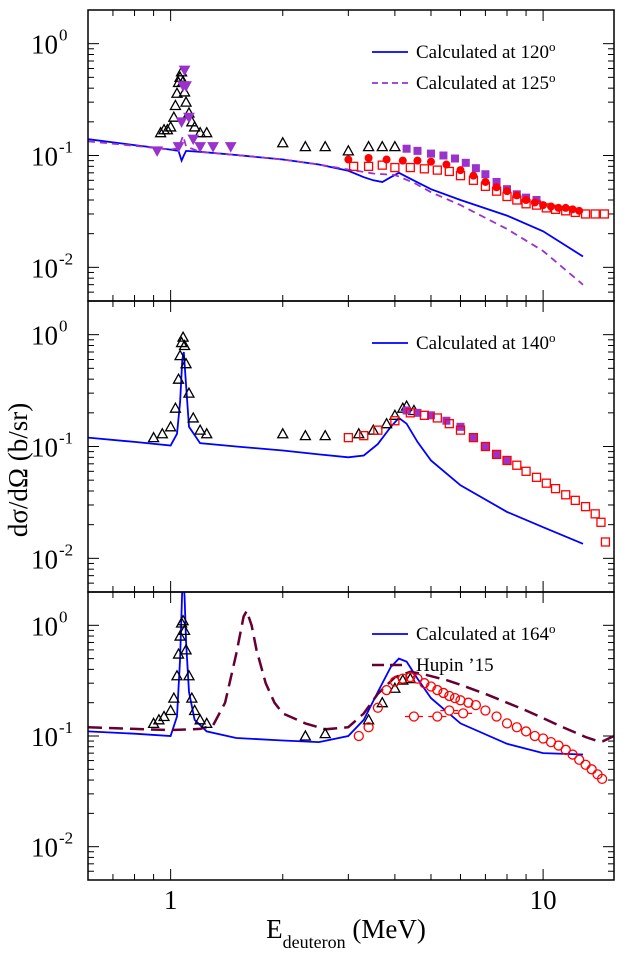 This screenshot has height=953, width=629. I want to click on y-tick-label-exponent: -1, so click(66, 438).